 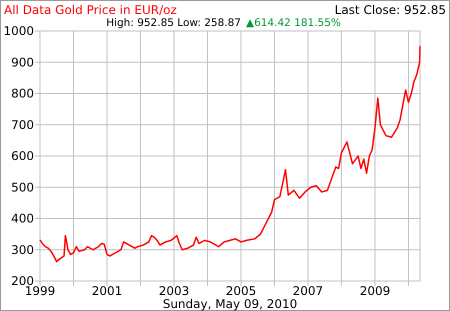 I want to click on x-tick-label: 2009, so click(x=375, y=291).